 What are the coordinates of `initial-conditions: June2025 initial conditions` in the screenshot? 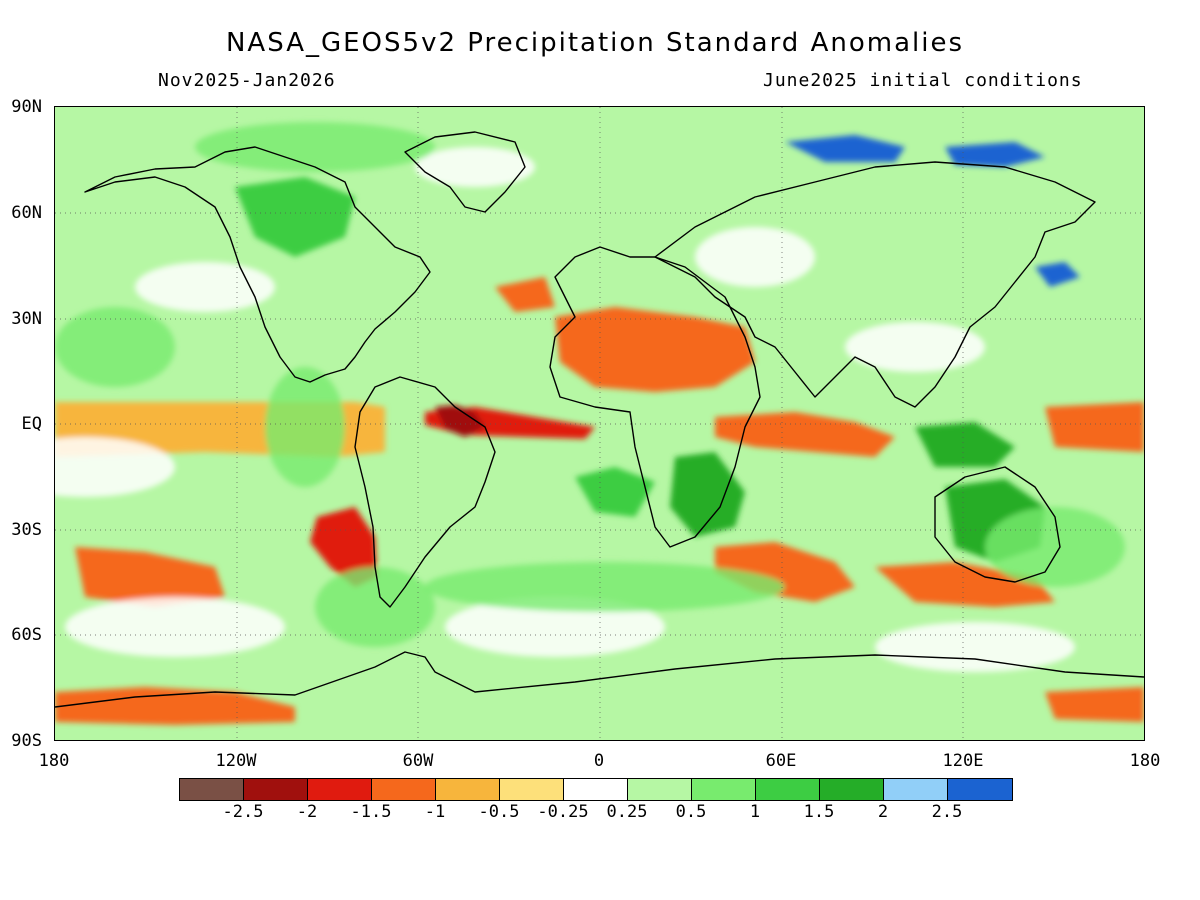 It's located at (923, 80).